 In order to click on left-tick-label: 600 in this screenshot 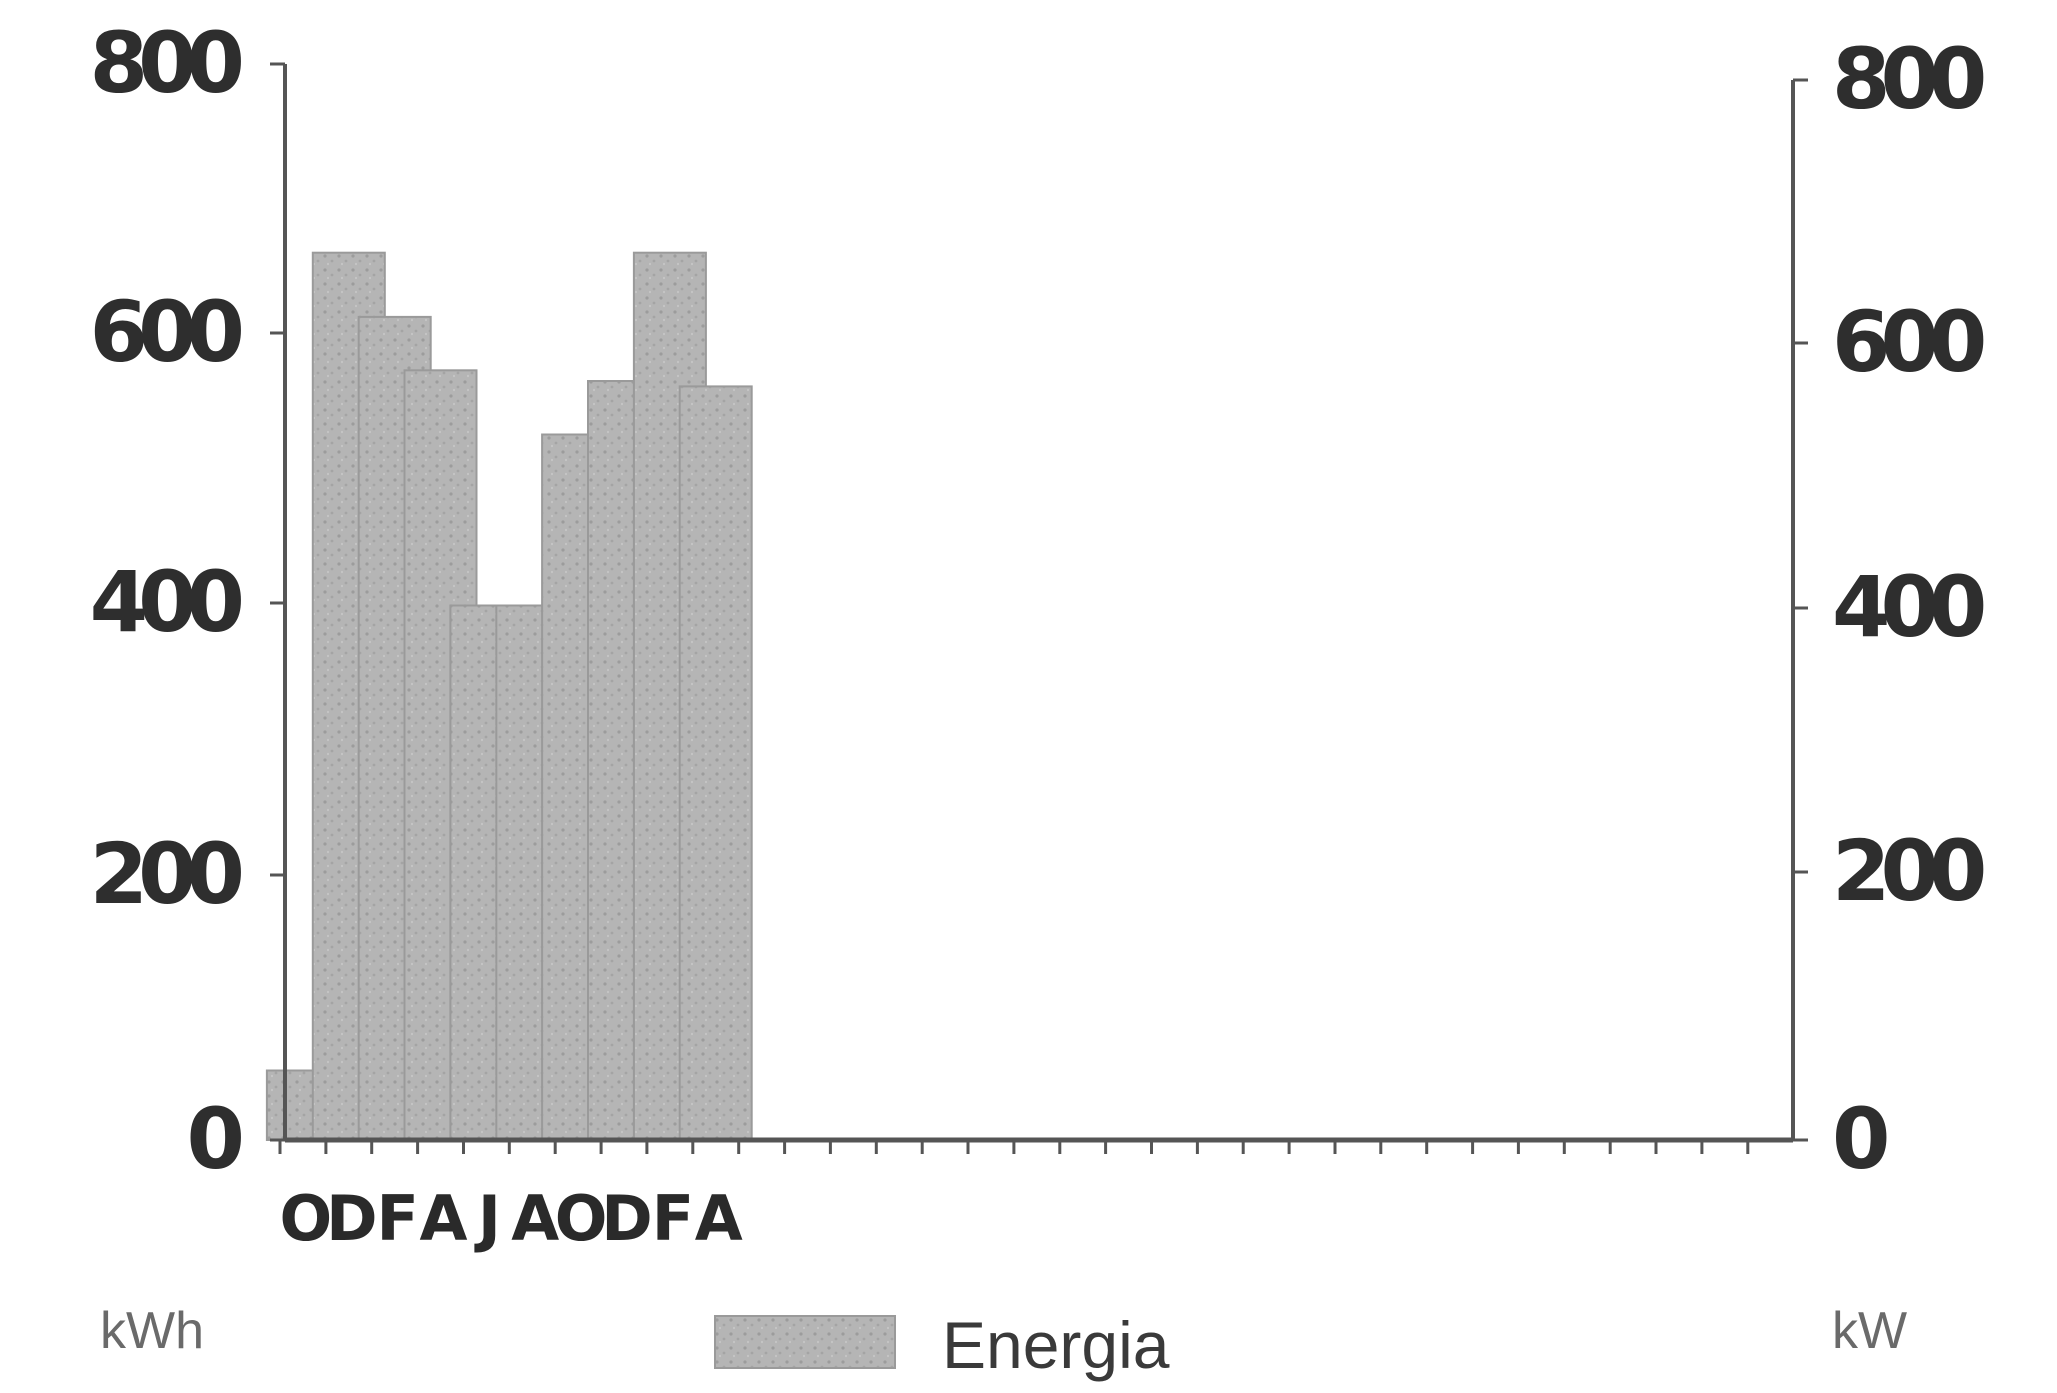, I will do `click(166, 332)`.